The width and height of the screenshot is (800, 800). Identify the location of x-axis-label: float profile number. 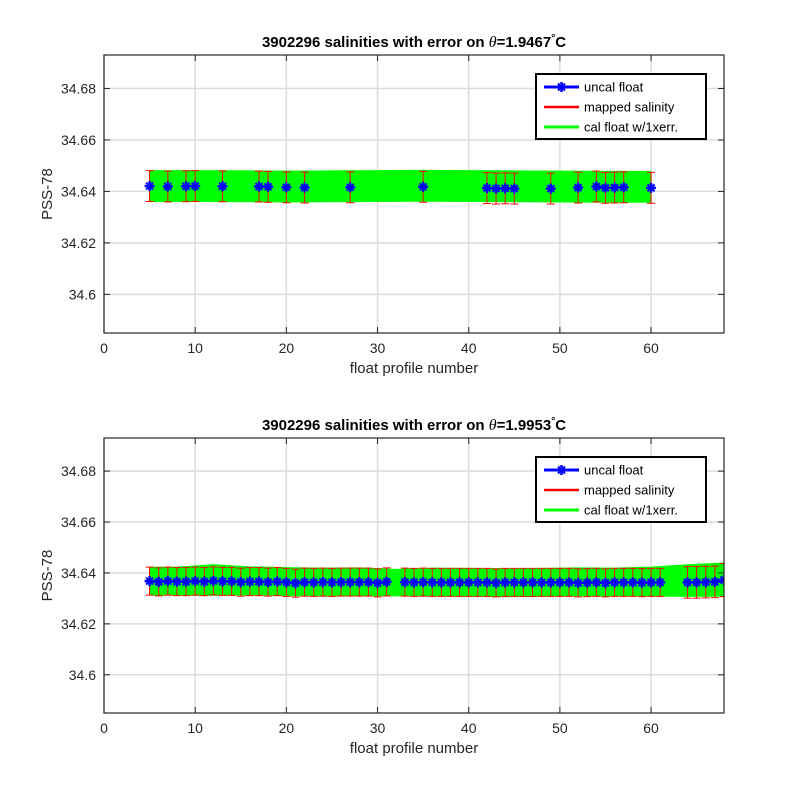
(414, 748).